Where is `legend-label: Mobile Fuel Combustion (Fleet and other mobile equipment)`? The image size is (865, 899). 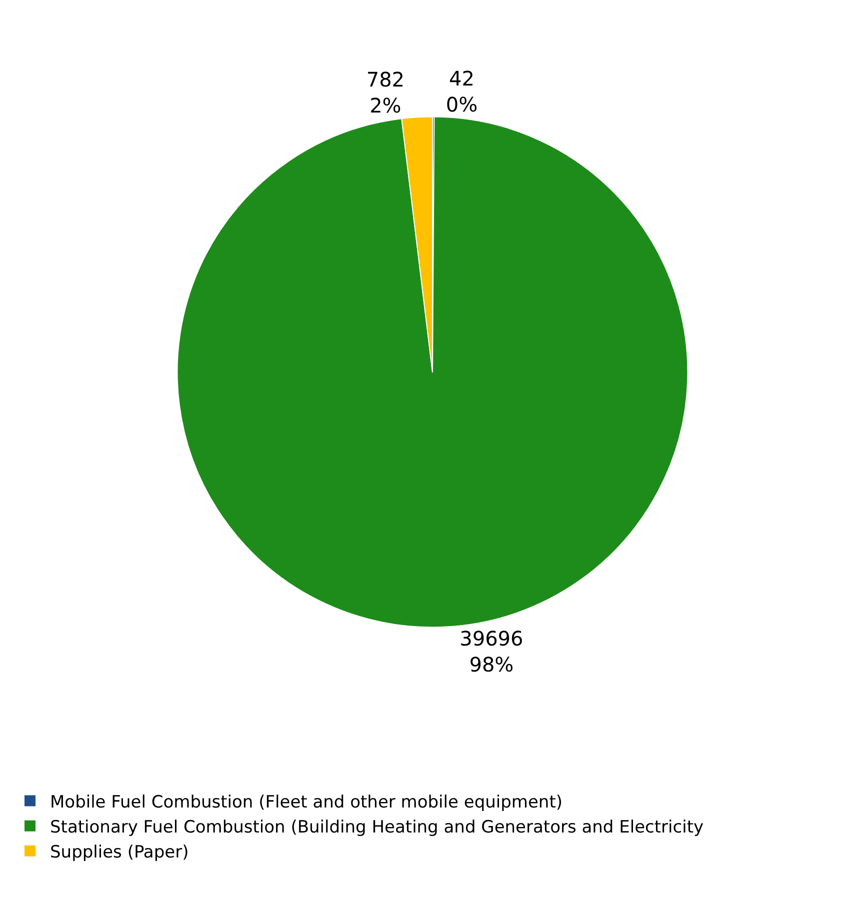 legend-label: Mobile Fuel Combustion (Fleet and other mobile equipment) is located at coordinates (306, 802).